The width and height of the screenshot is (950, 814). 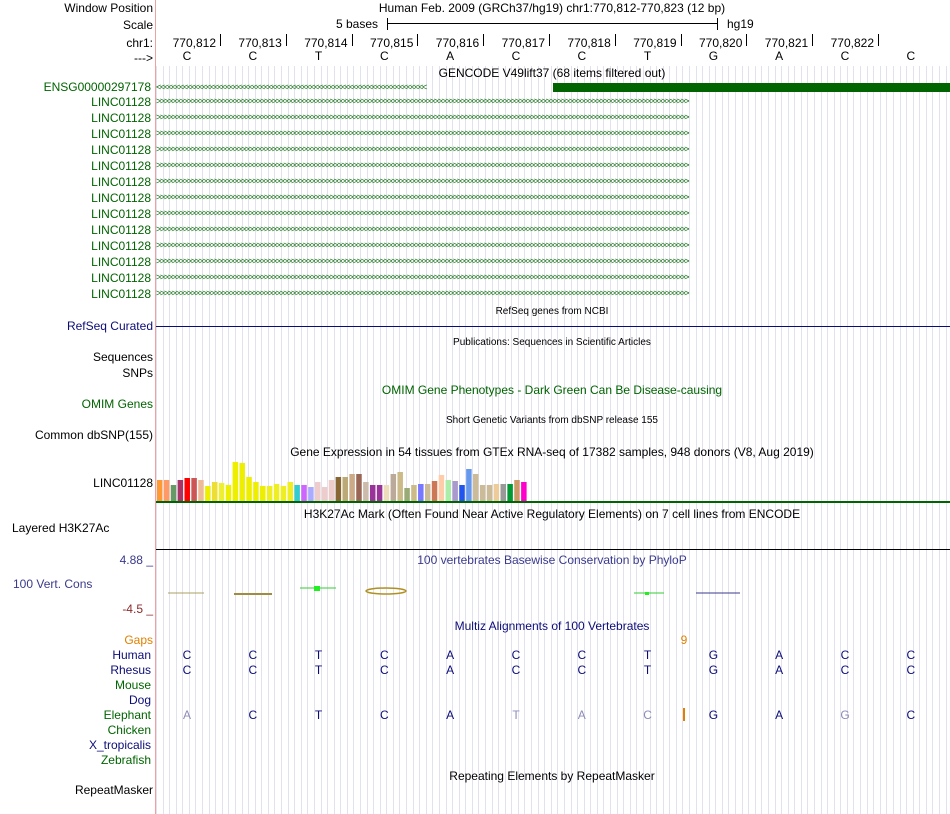 I want to click on refseq-gene-line, so click(x=553, y=326).